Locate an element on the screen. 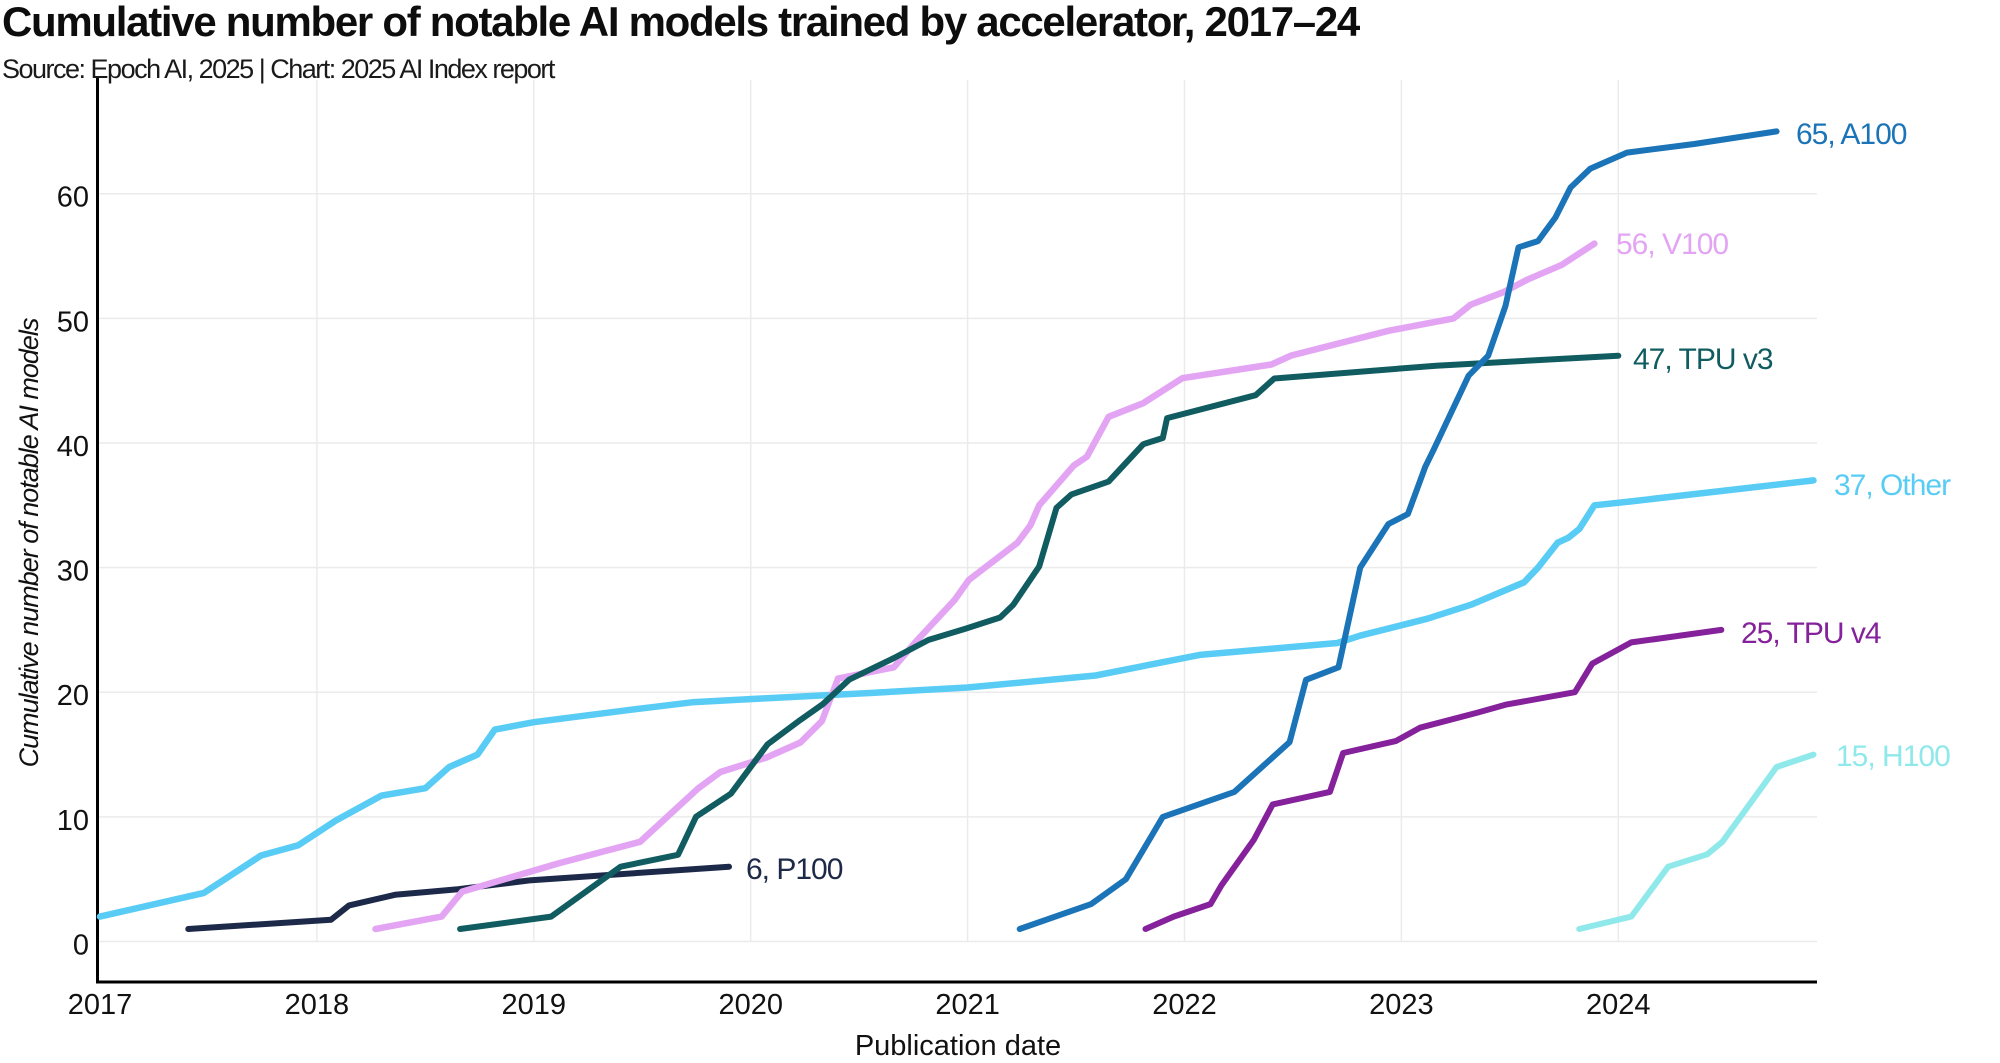  svg-text: 2024 is located at coordinates (1618, 1005).